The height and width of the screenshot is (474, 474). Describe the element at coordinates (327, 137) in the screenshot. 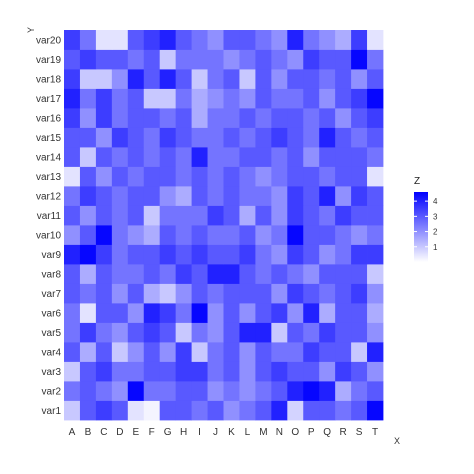

I see `heatmap-cell-var15-Q` at that location.